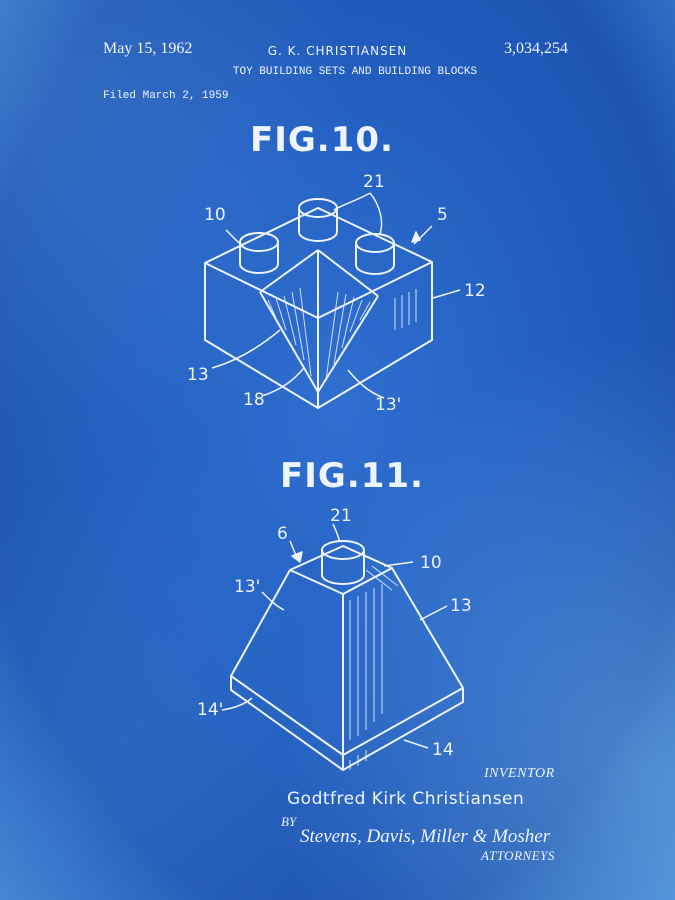 The width and height of the screenshot is (675, 900). I want to click on fig11-left-slope, so click(287, 662).